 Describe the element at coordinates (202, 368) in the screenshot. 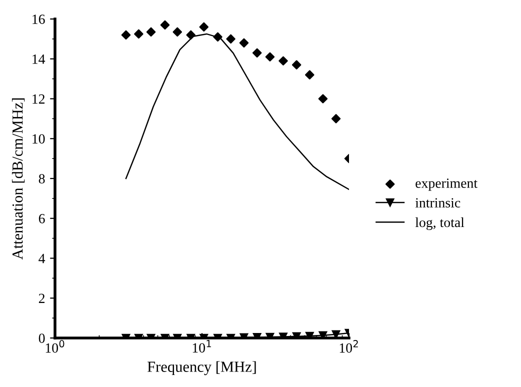

I see `x-axis-title: Frequency [MHz]` at that location.